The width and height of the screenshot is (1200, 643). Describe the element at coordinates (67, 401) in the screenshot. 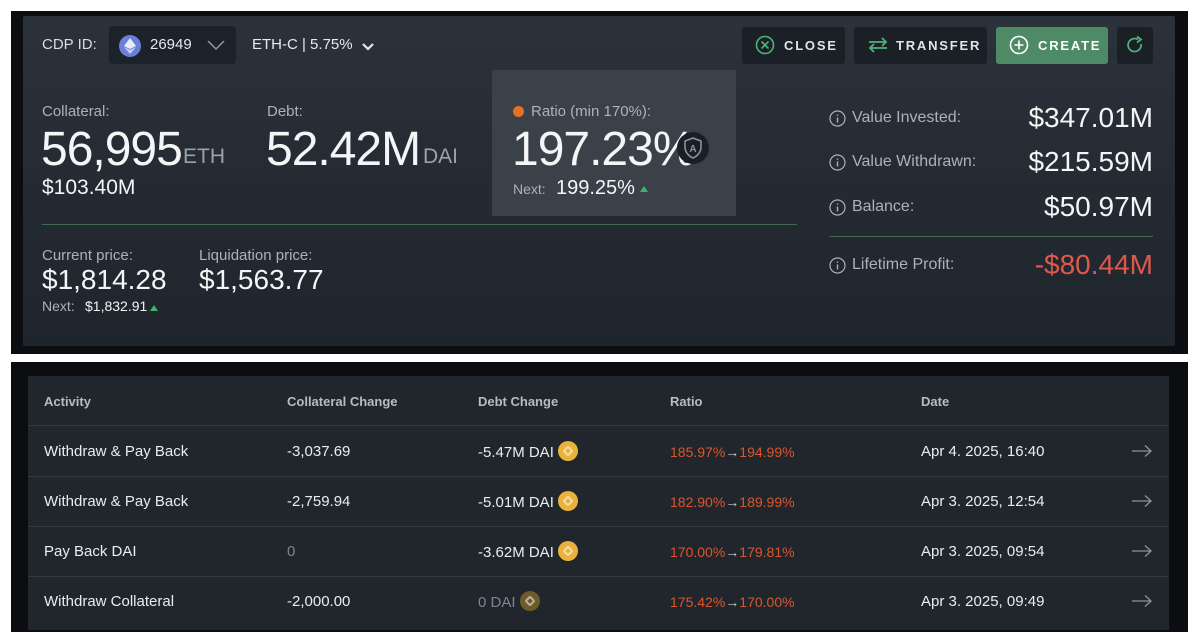

I see `column-header-activity: Activity` at that location.